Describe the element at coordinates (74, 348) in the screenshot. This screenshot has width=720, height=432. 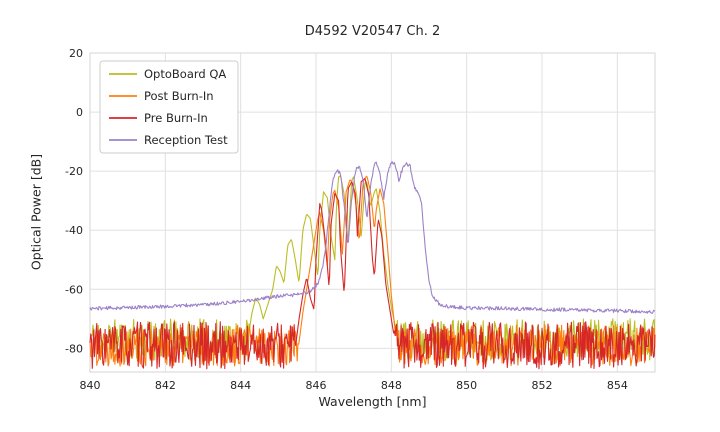
I see `svg-text: -80` at that location.